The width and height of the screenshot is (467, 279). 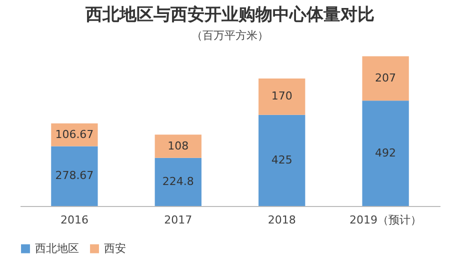 What do you see at coordinates (282, 220) in the screenshot?
I see `x-tick-label: 2018` at bounding box center [282, 220].